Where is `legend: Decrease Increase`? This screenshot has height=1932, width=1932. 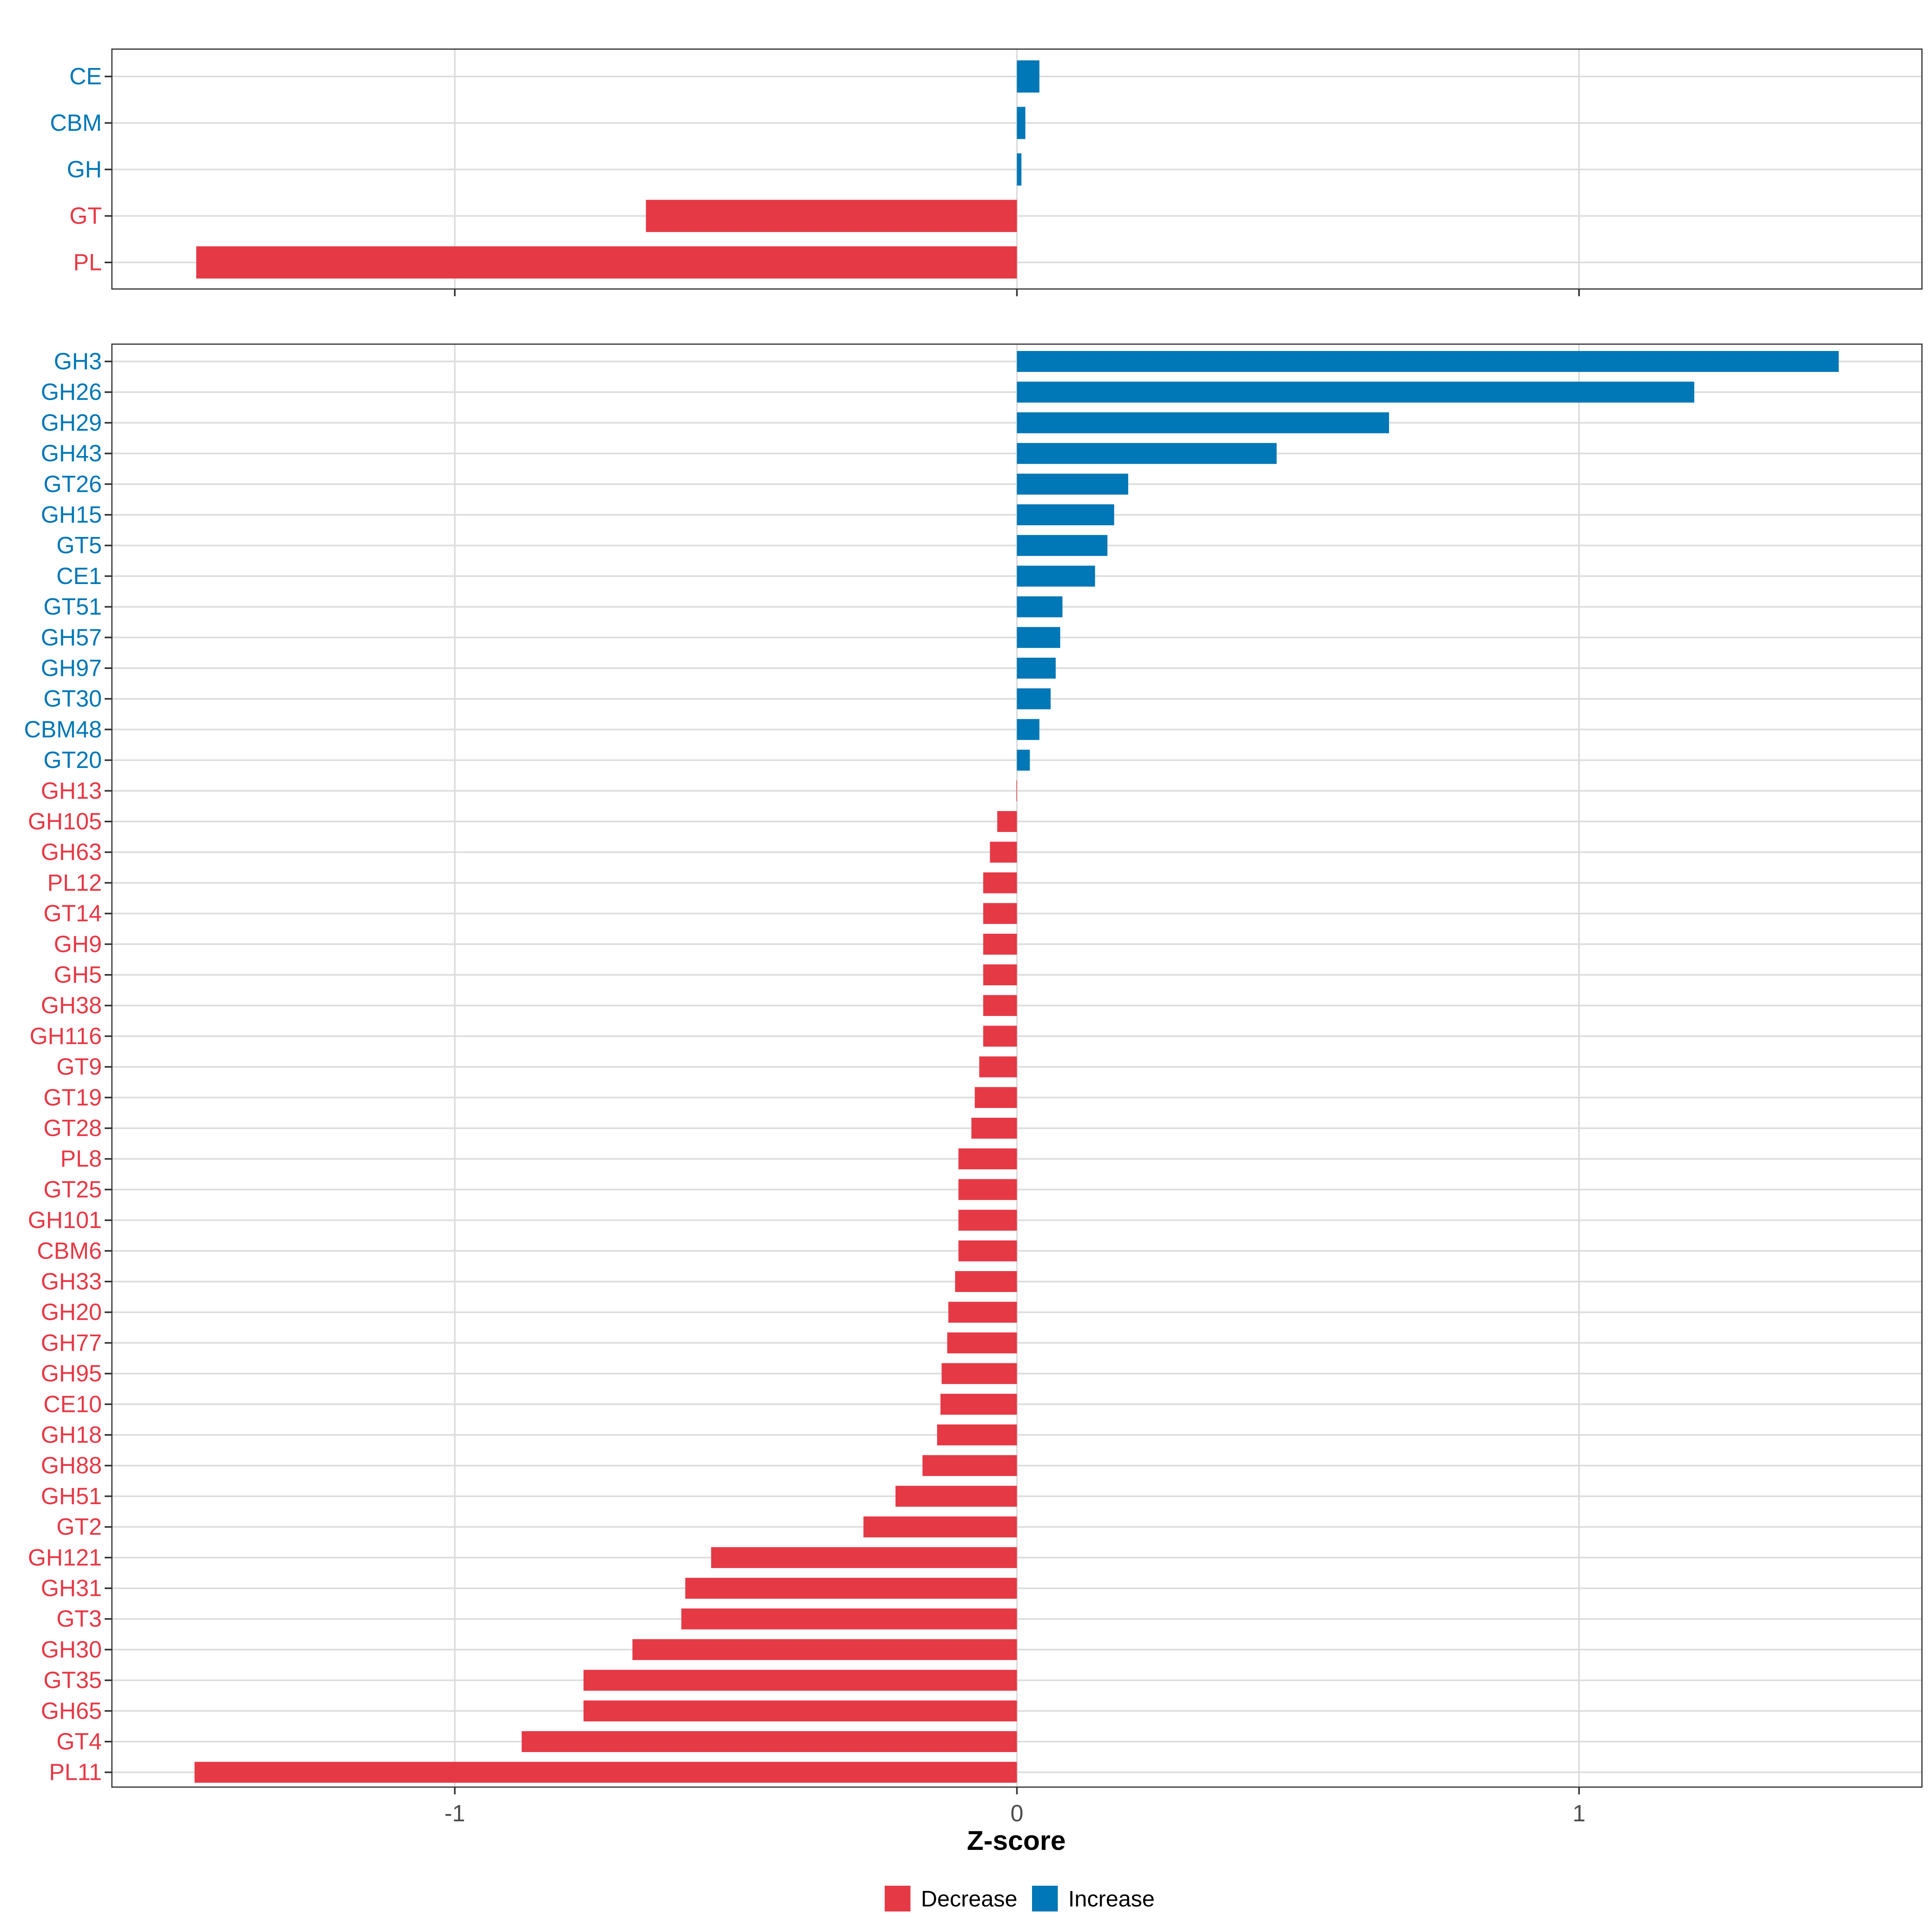 legend: Decrease Increase is located at coordinates (1020, 1898).